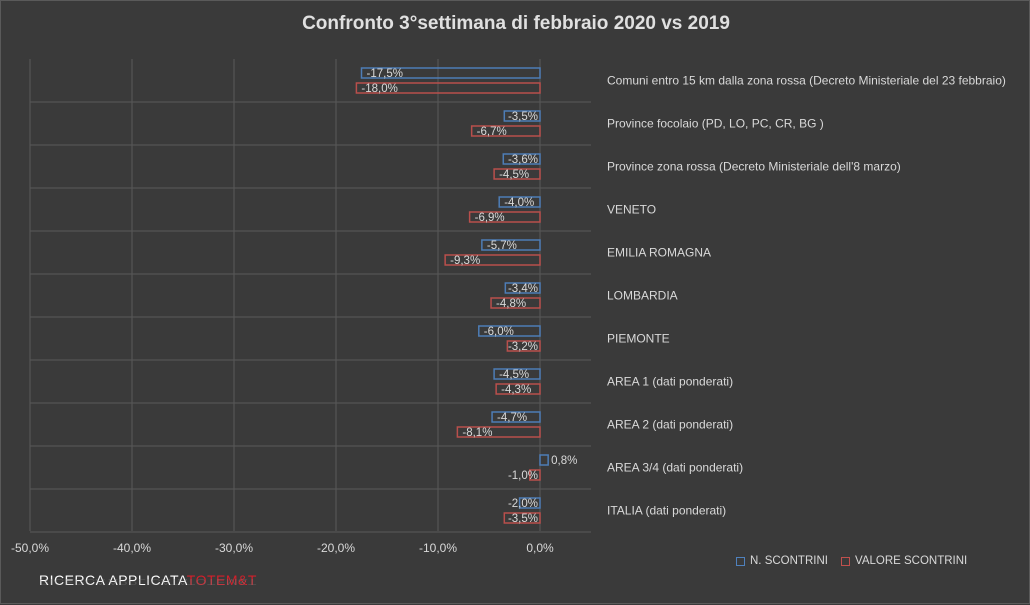 Image resolution: width=1030 pixels, height=605 pixels. I want to click on x-tick-label: 0,0%, so click(540, 548).